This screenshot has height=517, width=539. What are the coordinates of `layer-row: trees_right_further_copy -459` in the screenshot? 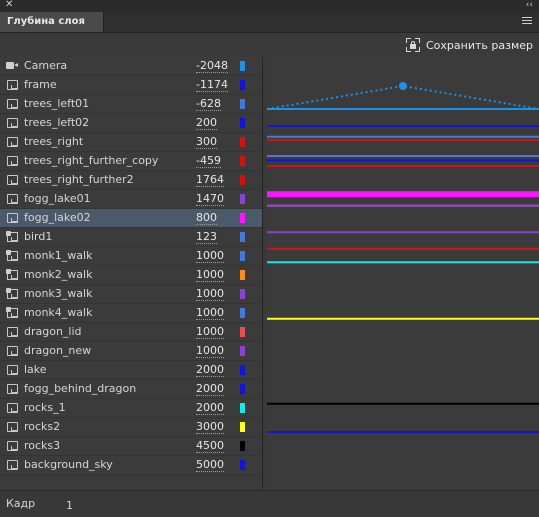 It's located at (131, 161).